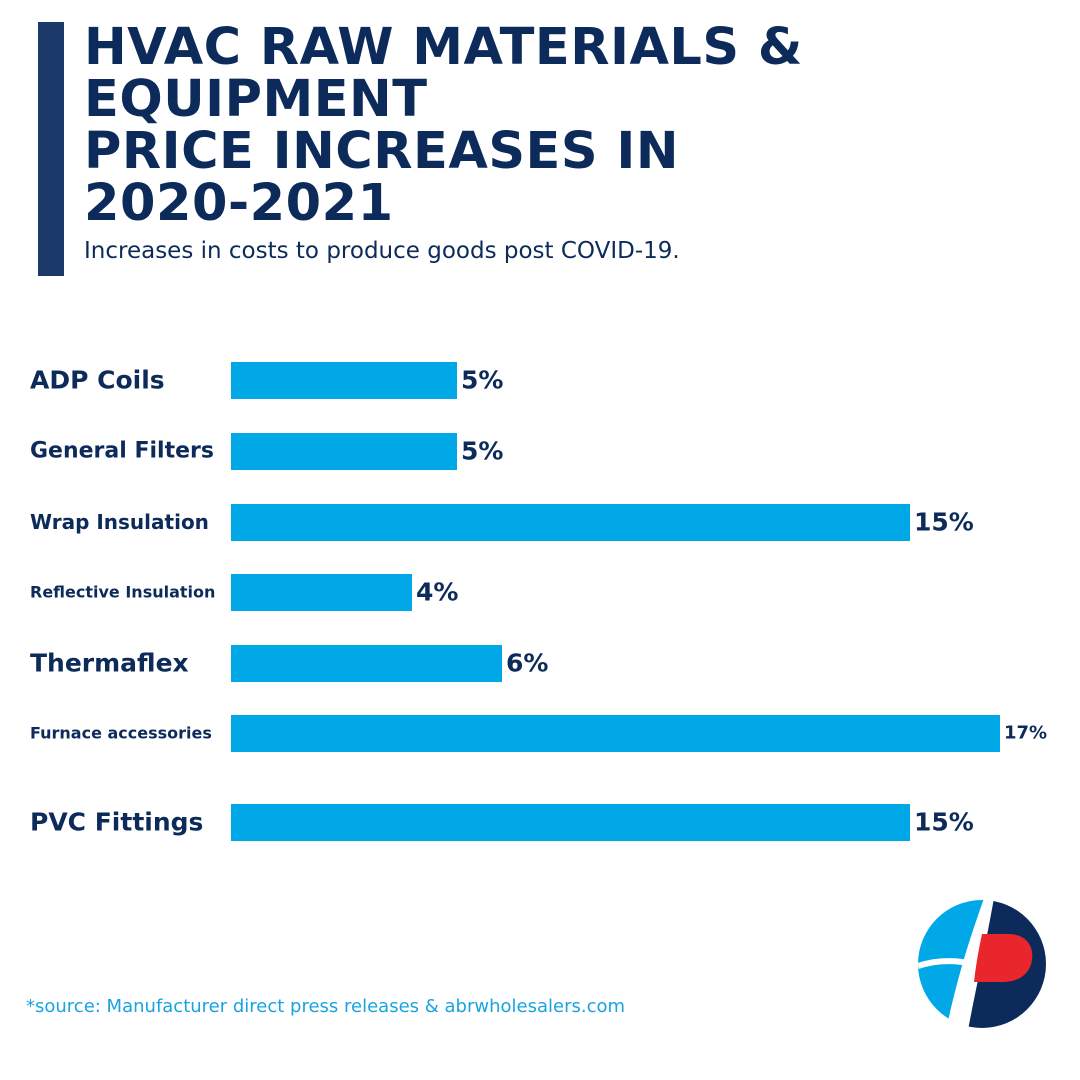 The width and height of the screenshot is (1080, 1080). What do you see at coordinates (256, 99) in the screenshot?
I see `title-line: EQUIPMENT` at bounding box center [256, 99].